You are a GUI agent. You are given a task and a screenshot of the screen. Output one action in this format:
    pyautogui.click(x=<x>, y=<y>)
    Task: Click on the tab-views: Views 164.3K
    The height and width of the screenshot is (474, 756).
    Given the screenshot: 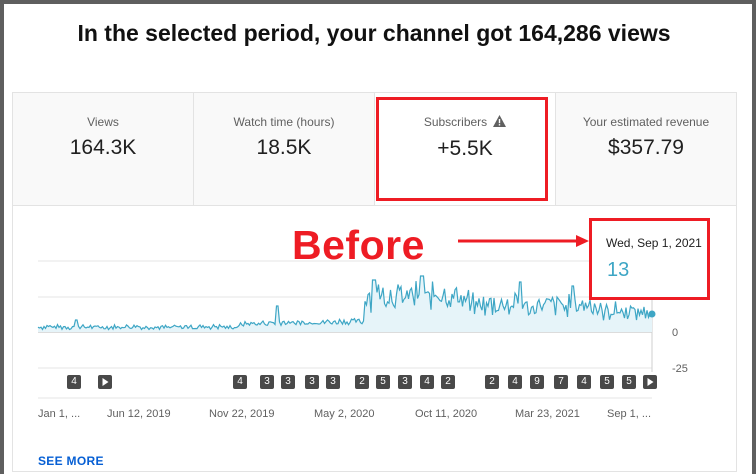 What is the action you would take?
    pyautogui.click(x=103, y=149)
    